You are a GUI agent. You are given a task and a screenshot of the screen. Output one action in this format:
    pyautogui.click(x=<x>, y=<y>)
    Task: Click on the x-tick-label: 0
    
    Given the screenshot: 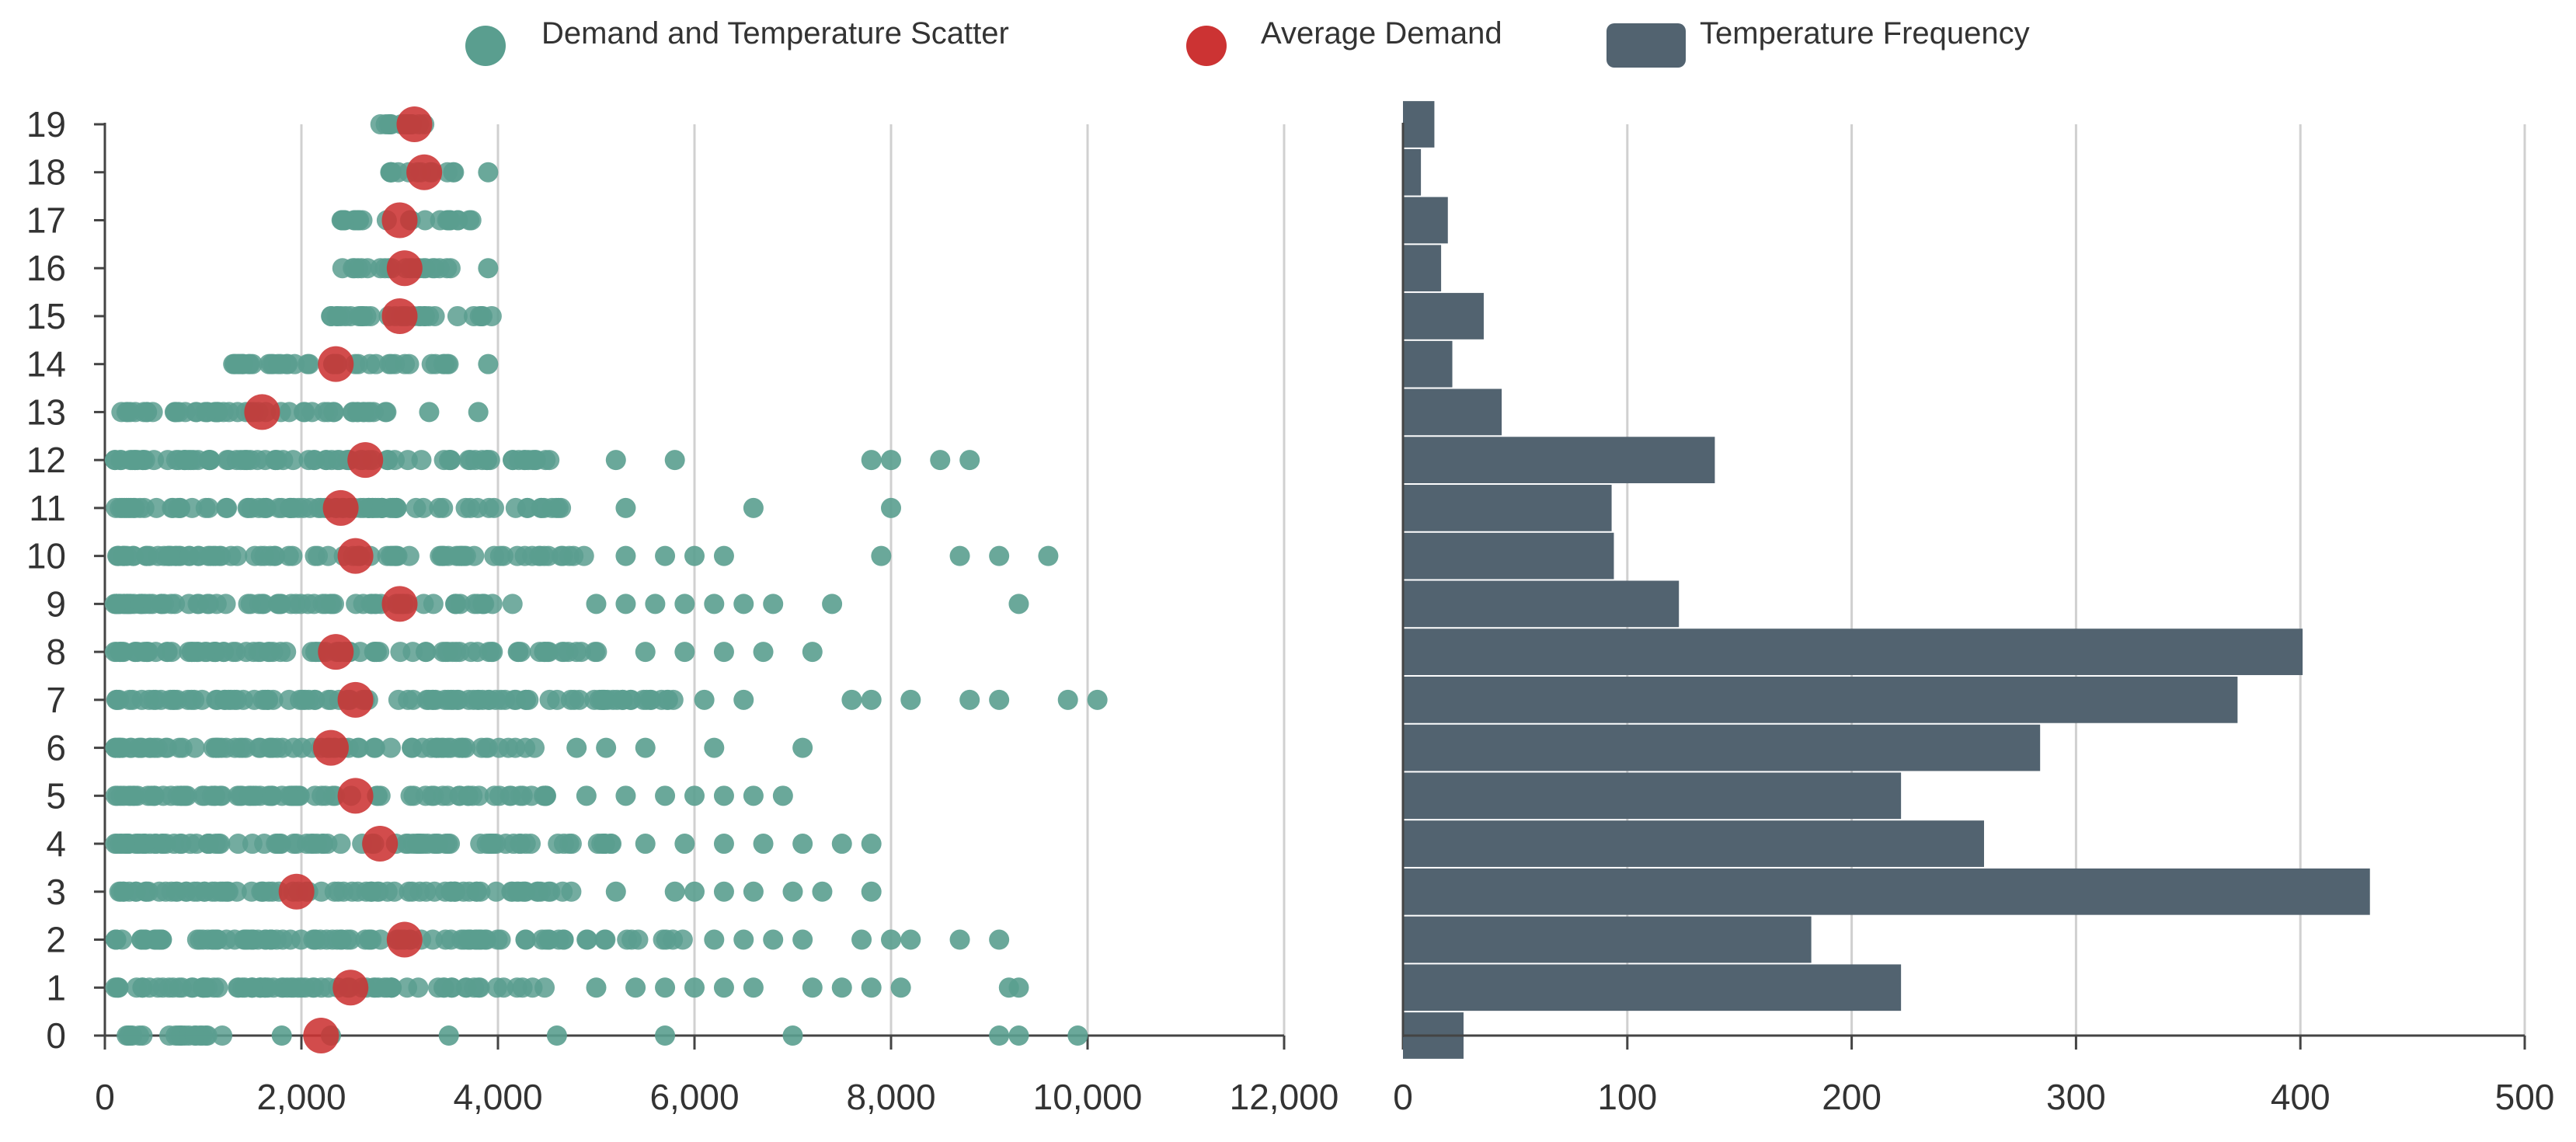 What is the action you would take?
    pyautogui.click(x=1403, y=1097)
    